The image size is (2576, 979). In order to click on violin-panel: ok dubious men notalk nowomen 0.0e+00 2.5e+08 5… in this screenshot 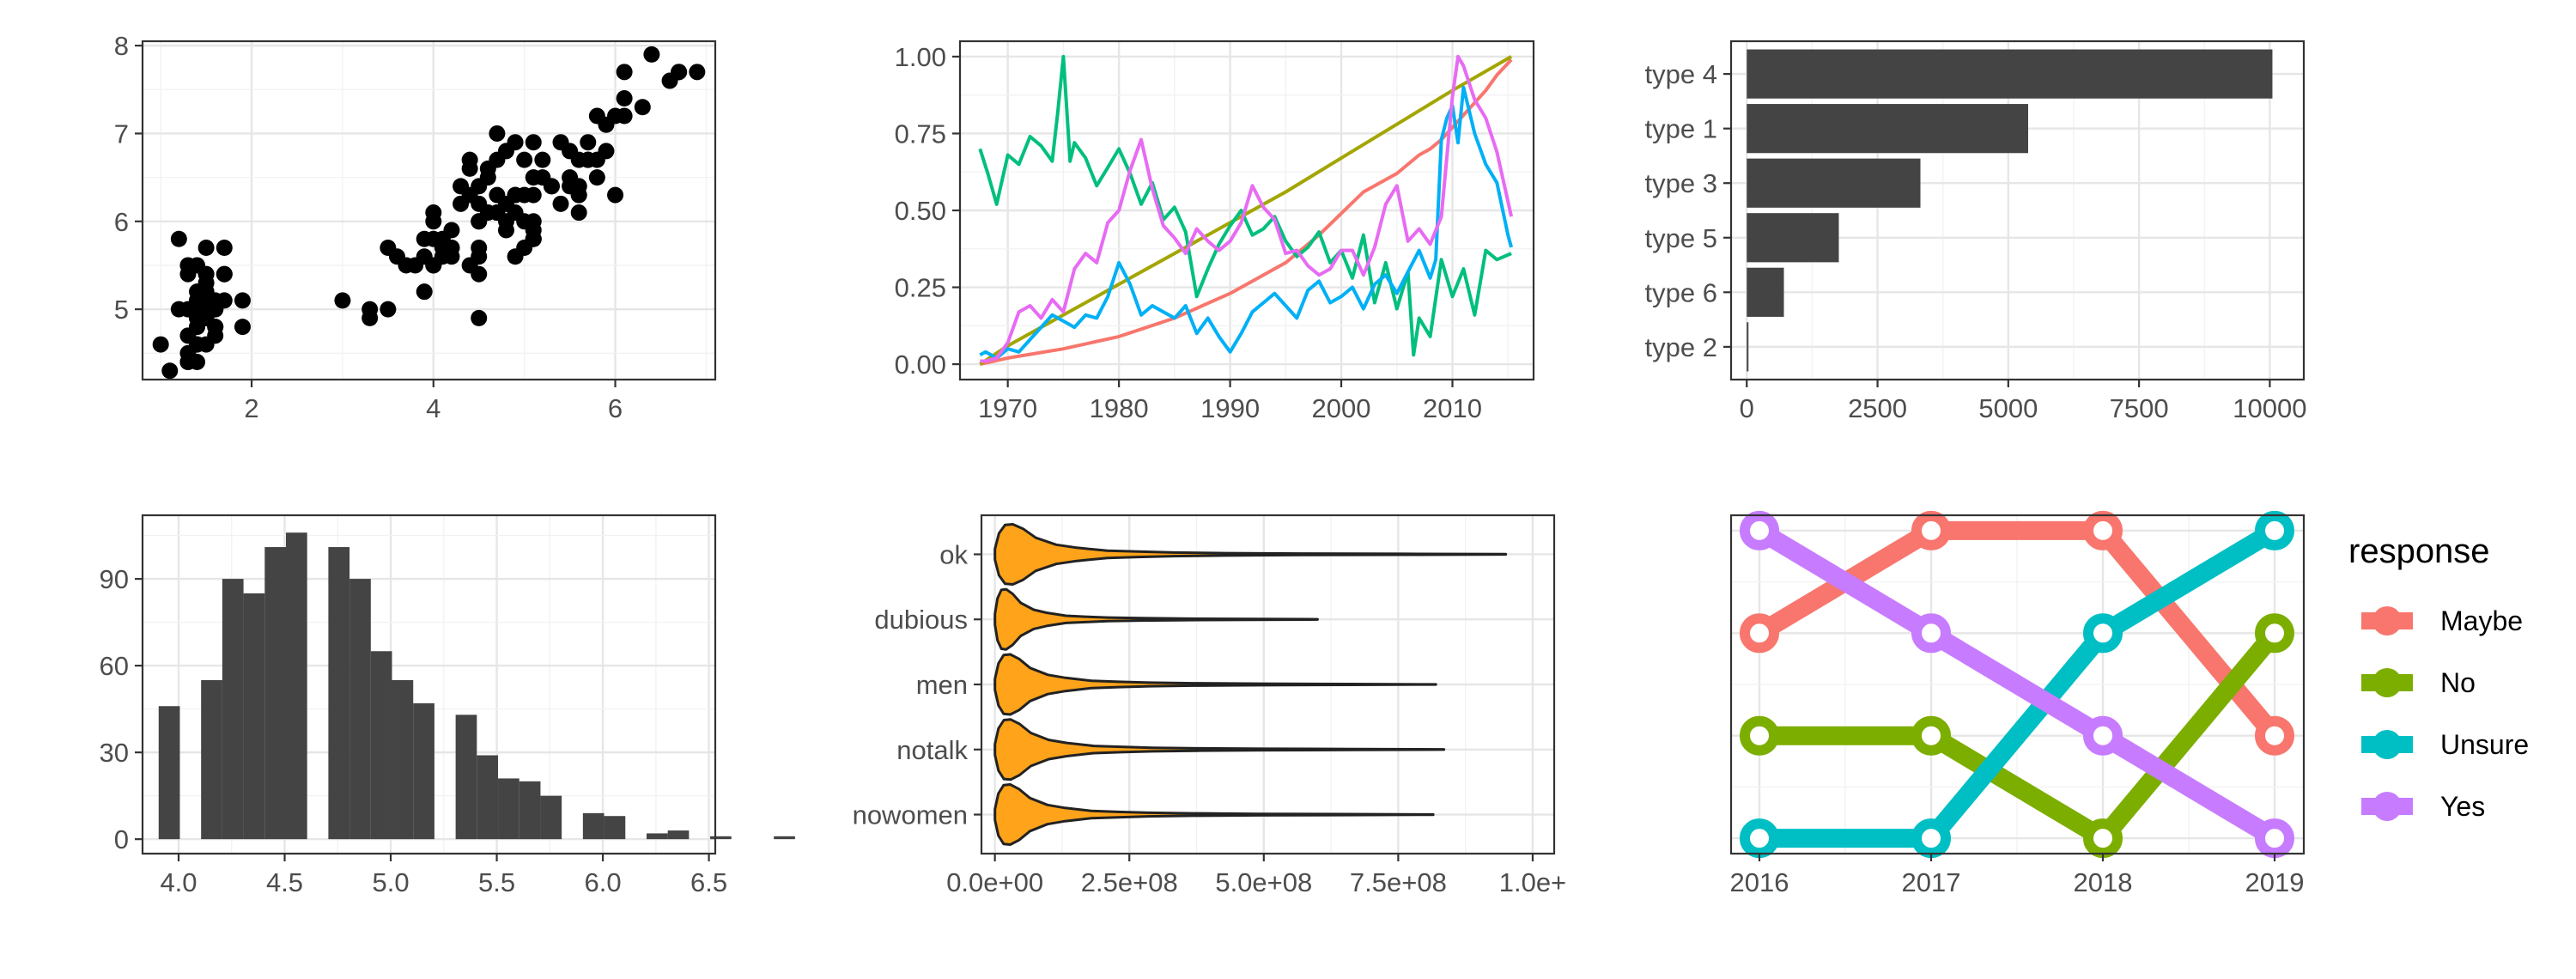, I will do `click(1210, 705)`.